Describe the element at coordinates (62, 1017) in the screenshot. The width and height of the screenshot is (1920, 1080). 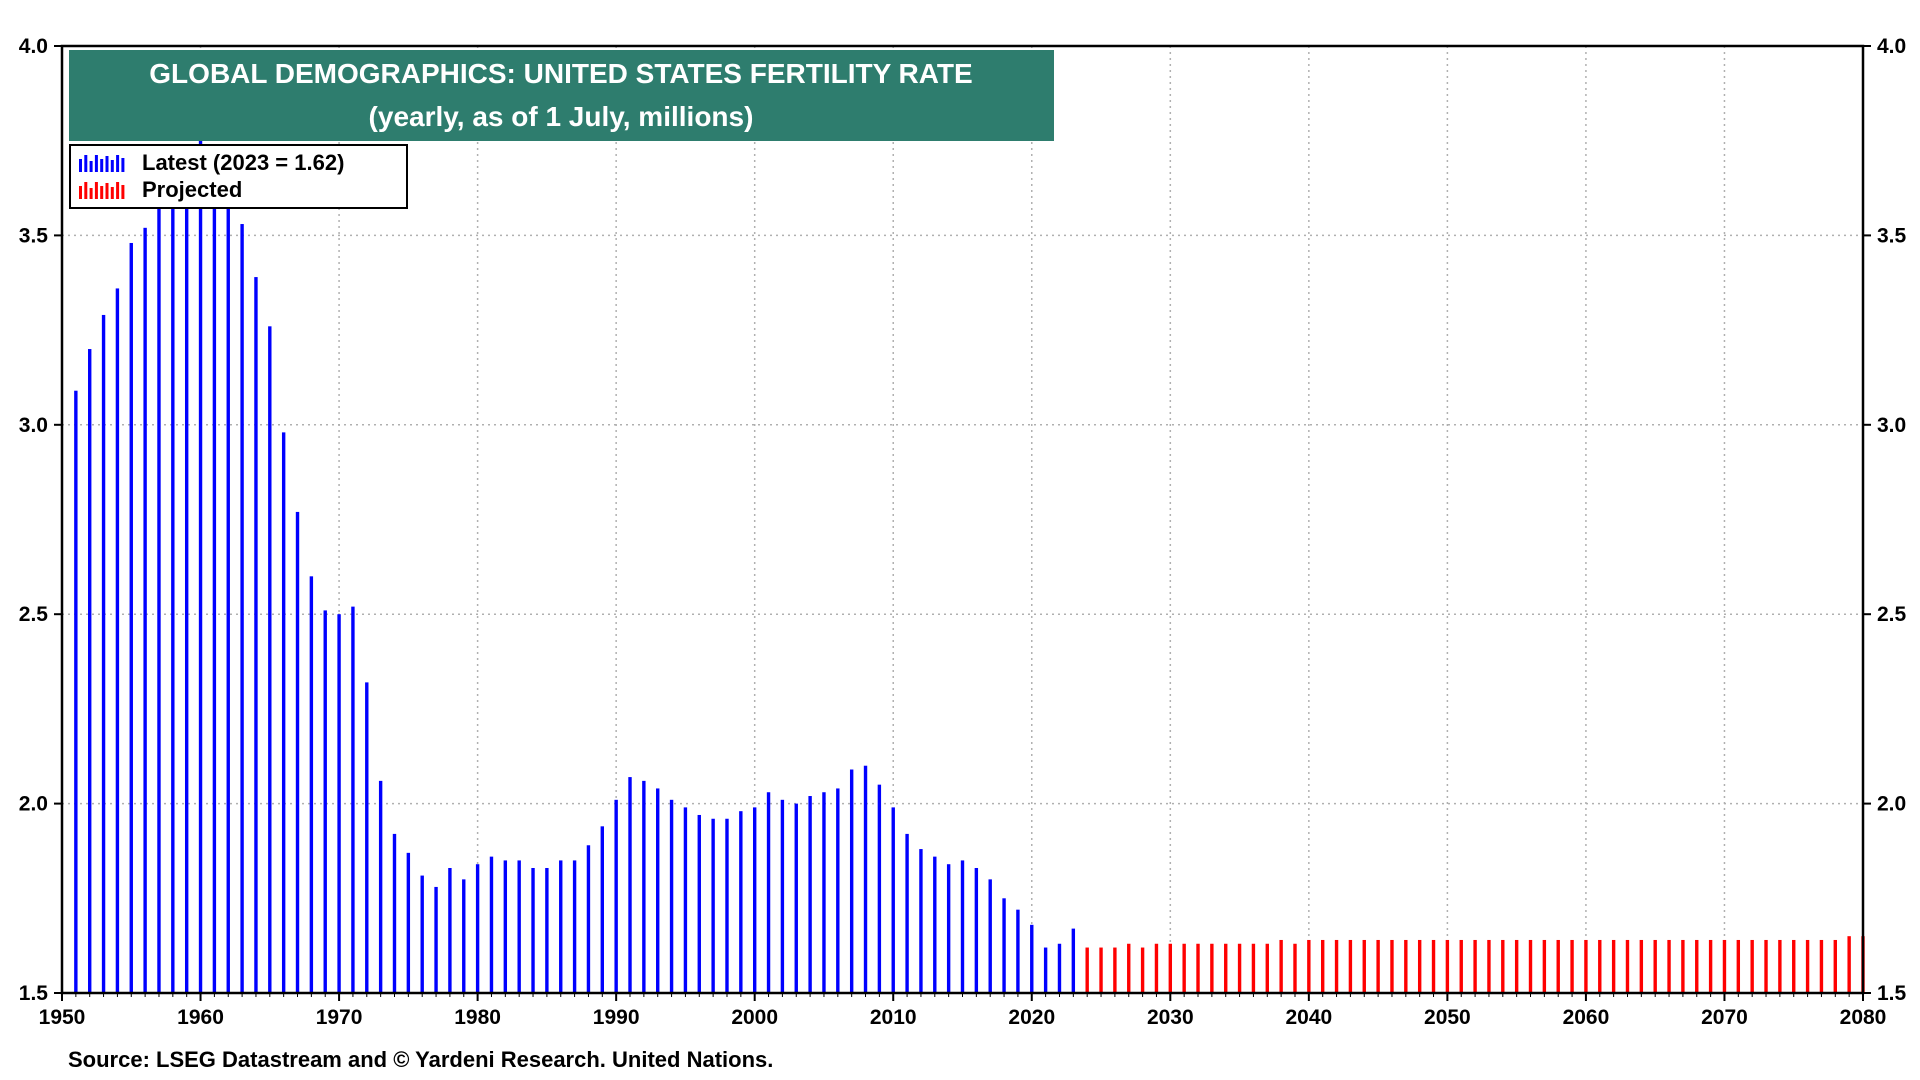
I see `x-tick-label: 1950` at that location.